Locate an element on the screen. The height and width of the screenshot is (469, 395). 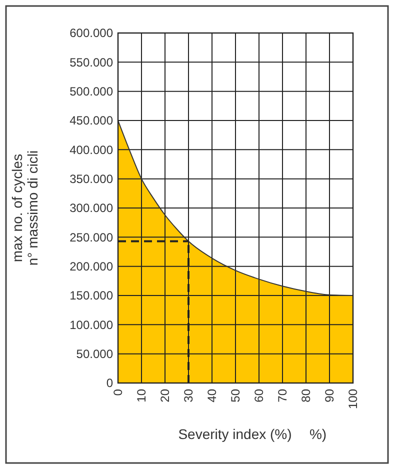
x-tick-label: 90 is located at coordinates (329, 395).